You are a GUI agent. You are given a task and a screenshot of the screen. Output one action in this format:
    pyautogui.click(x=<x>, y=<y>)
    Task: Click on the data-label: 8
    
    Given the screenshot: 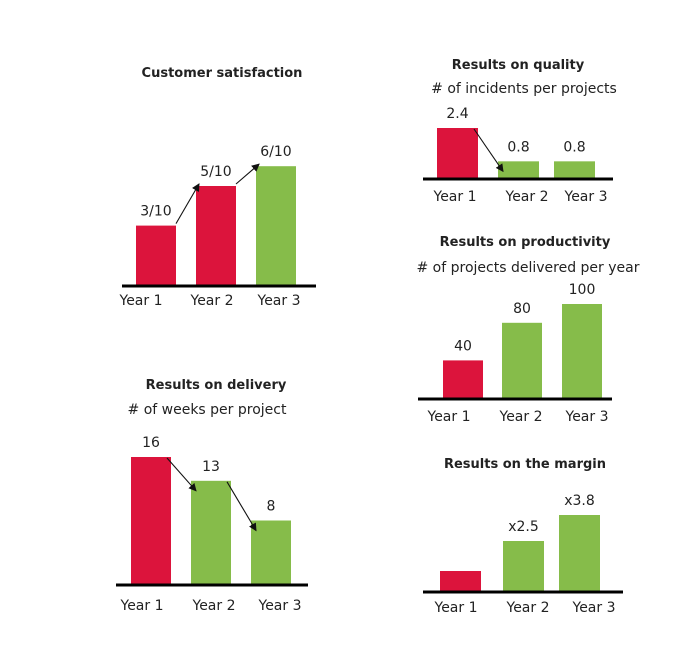 What is the action you would take?
    pyautogui.click(x=271, y=507)
    